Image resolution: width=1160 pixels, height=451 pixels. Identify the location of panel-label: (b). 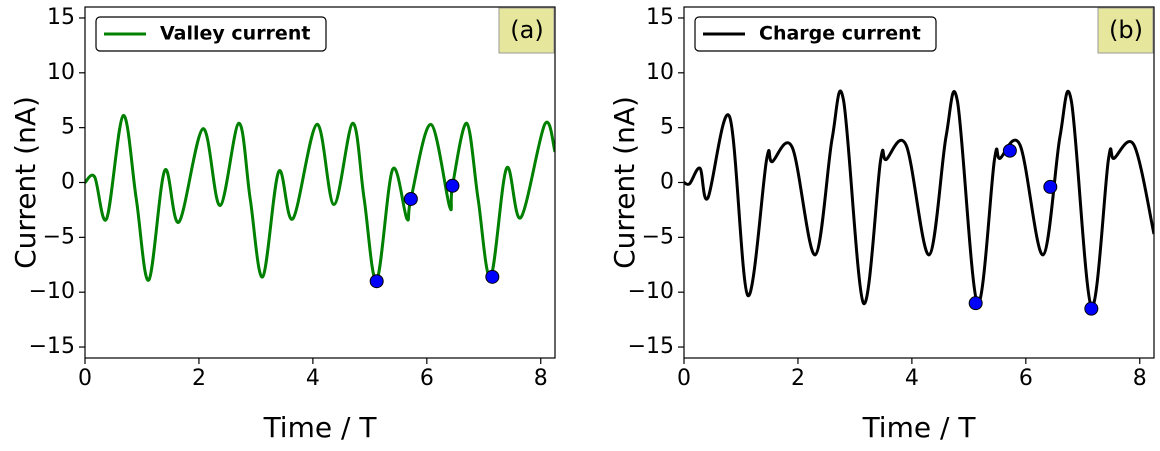
(1126, 30).